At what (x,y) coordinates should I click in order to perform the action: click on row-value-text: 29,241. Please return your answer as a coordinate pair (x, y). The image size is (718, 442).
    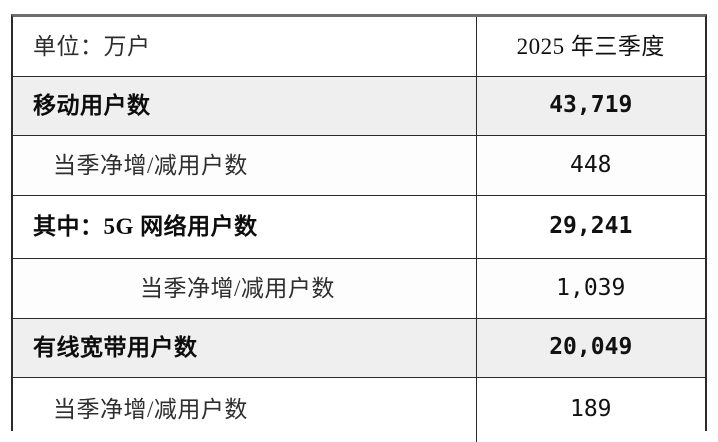
    Looking at the image, I should click on (591, 227).